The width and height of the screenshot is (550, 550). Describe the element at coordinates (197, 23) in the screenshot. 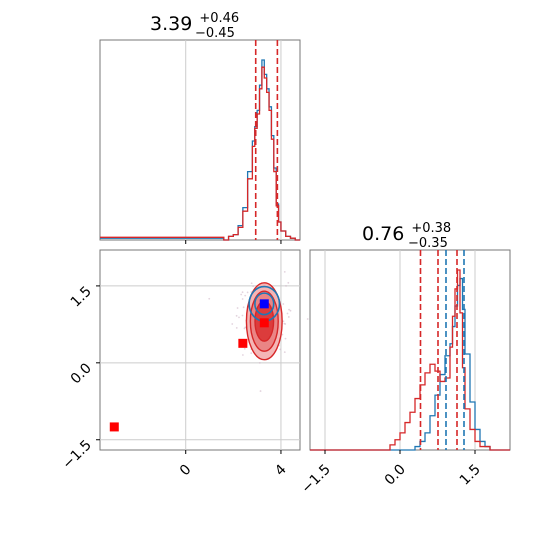

I see `panel-top-left-title: 3.39 +0.46 −0.45` at that location.